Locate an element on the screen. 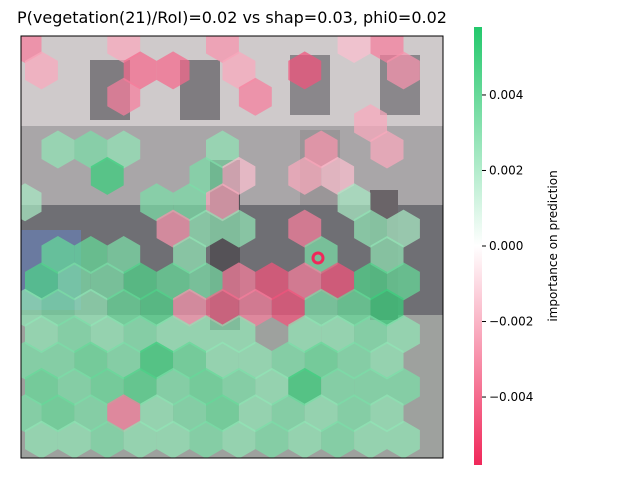 This screenshot has height=480, width=640. colorbar-tick-label: −0.004 is located at coordinates (511, 397).